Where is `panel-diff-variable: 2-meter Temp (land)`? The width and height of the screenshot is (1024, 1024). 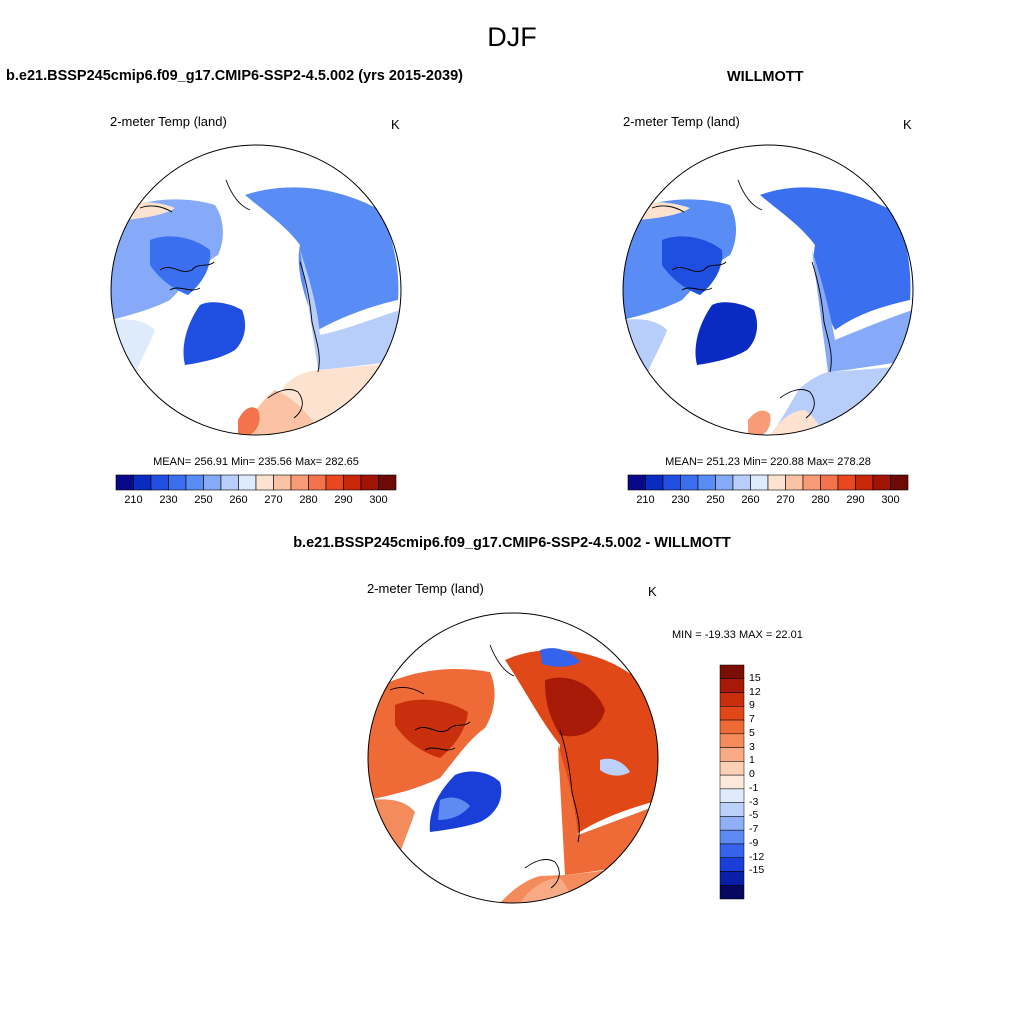
panel-diff-variable: 2-meter Temp (land) is located at coordinates (425, 588).